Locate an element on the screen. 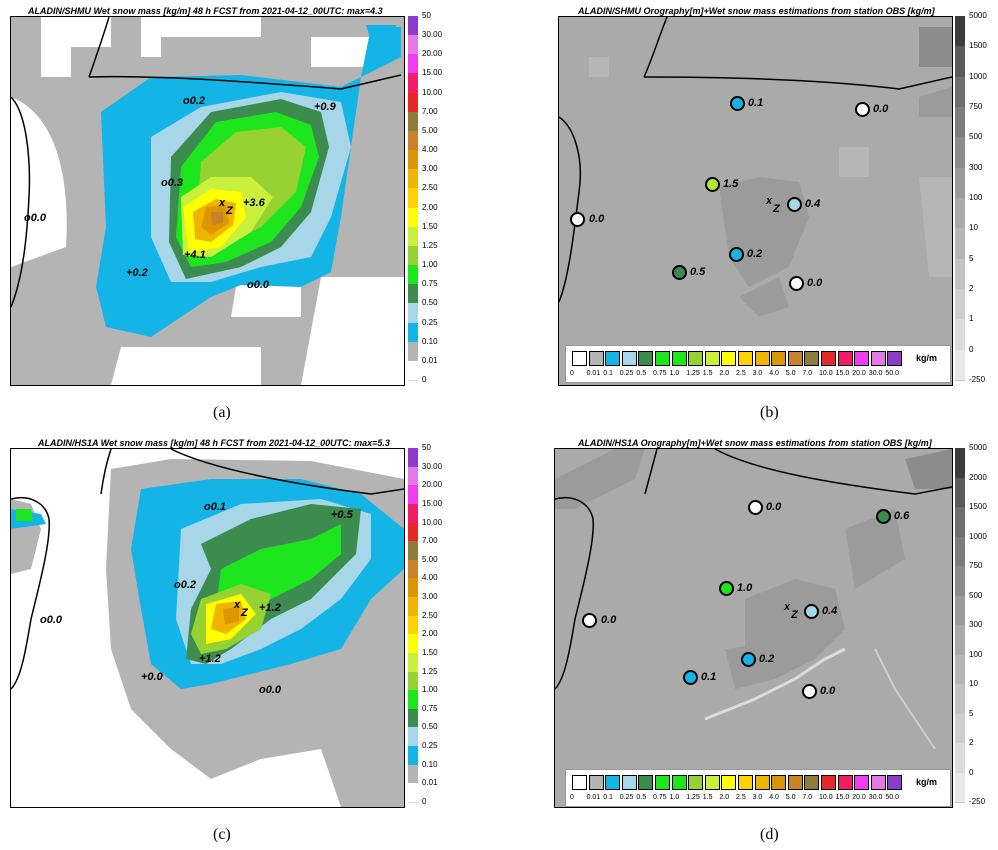 The height and width of the screenshot is (850, 998). panel-c-caption: (c) is located at coordinates (222, 834).